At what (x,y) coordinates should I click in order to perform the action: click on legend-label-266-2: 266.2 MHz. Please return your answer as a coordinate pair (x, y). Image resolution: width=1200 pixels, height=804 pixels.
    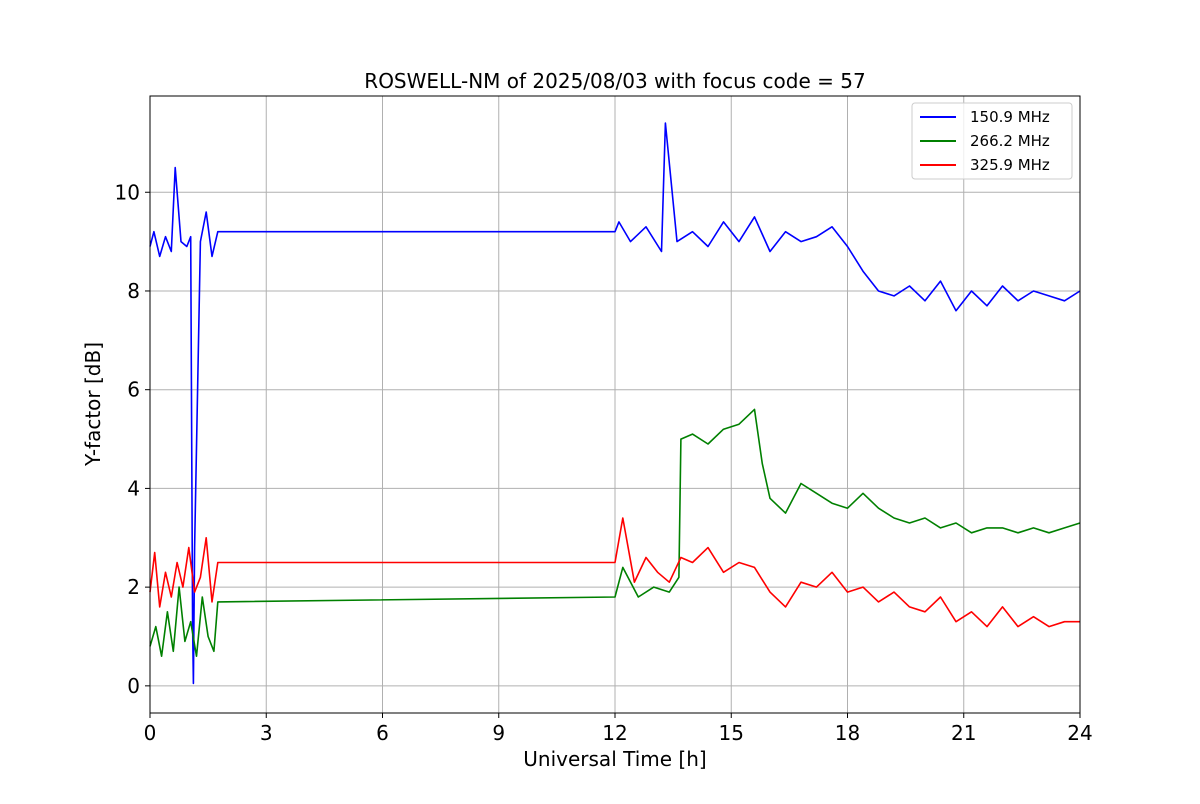
    Looking at the image, I should click on (1010, 141).